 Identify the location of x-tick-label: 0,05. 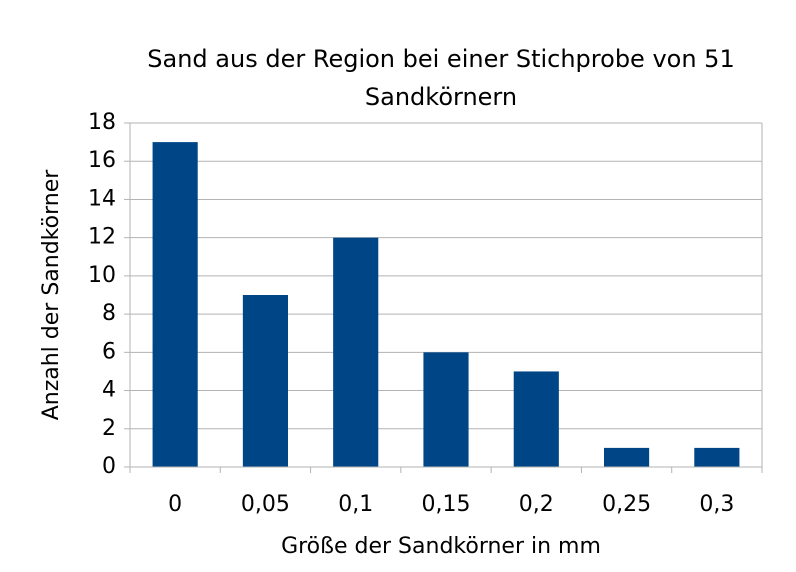
(265, 504).